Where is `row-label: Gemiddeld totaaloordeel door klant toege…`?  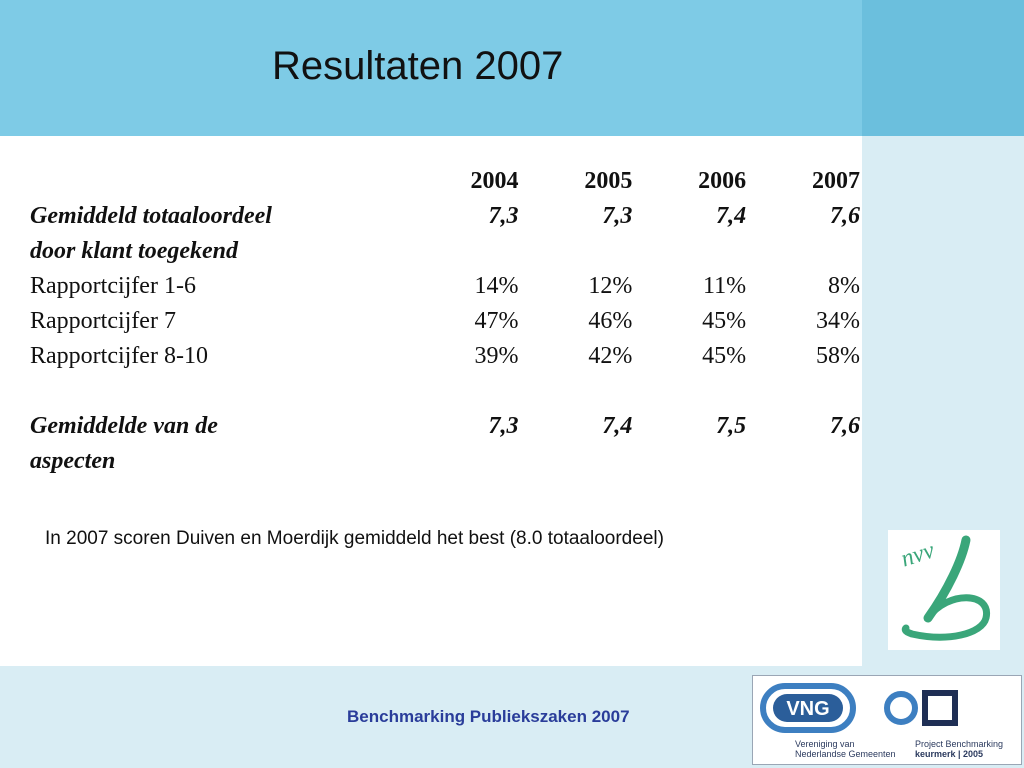
row-label: Gemiddeld totaaloordeel door klant toege… is located at coordinates (217, 234).